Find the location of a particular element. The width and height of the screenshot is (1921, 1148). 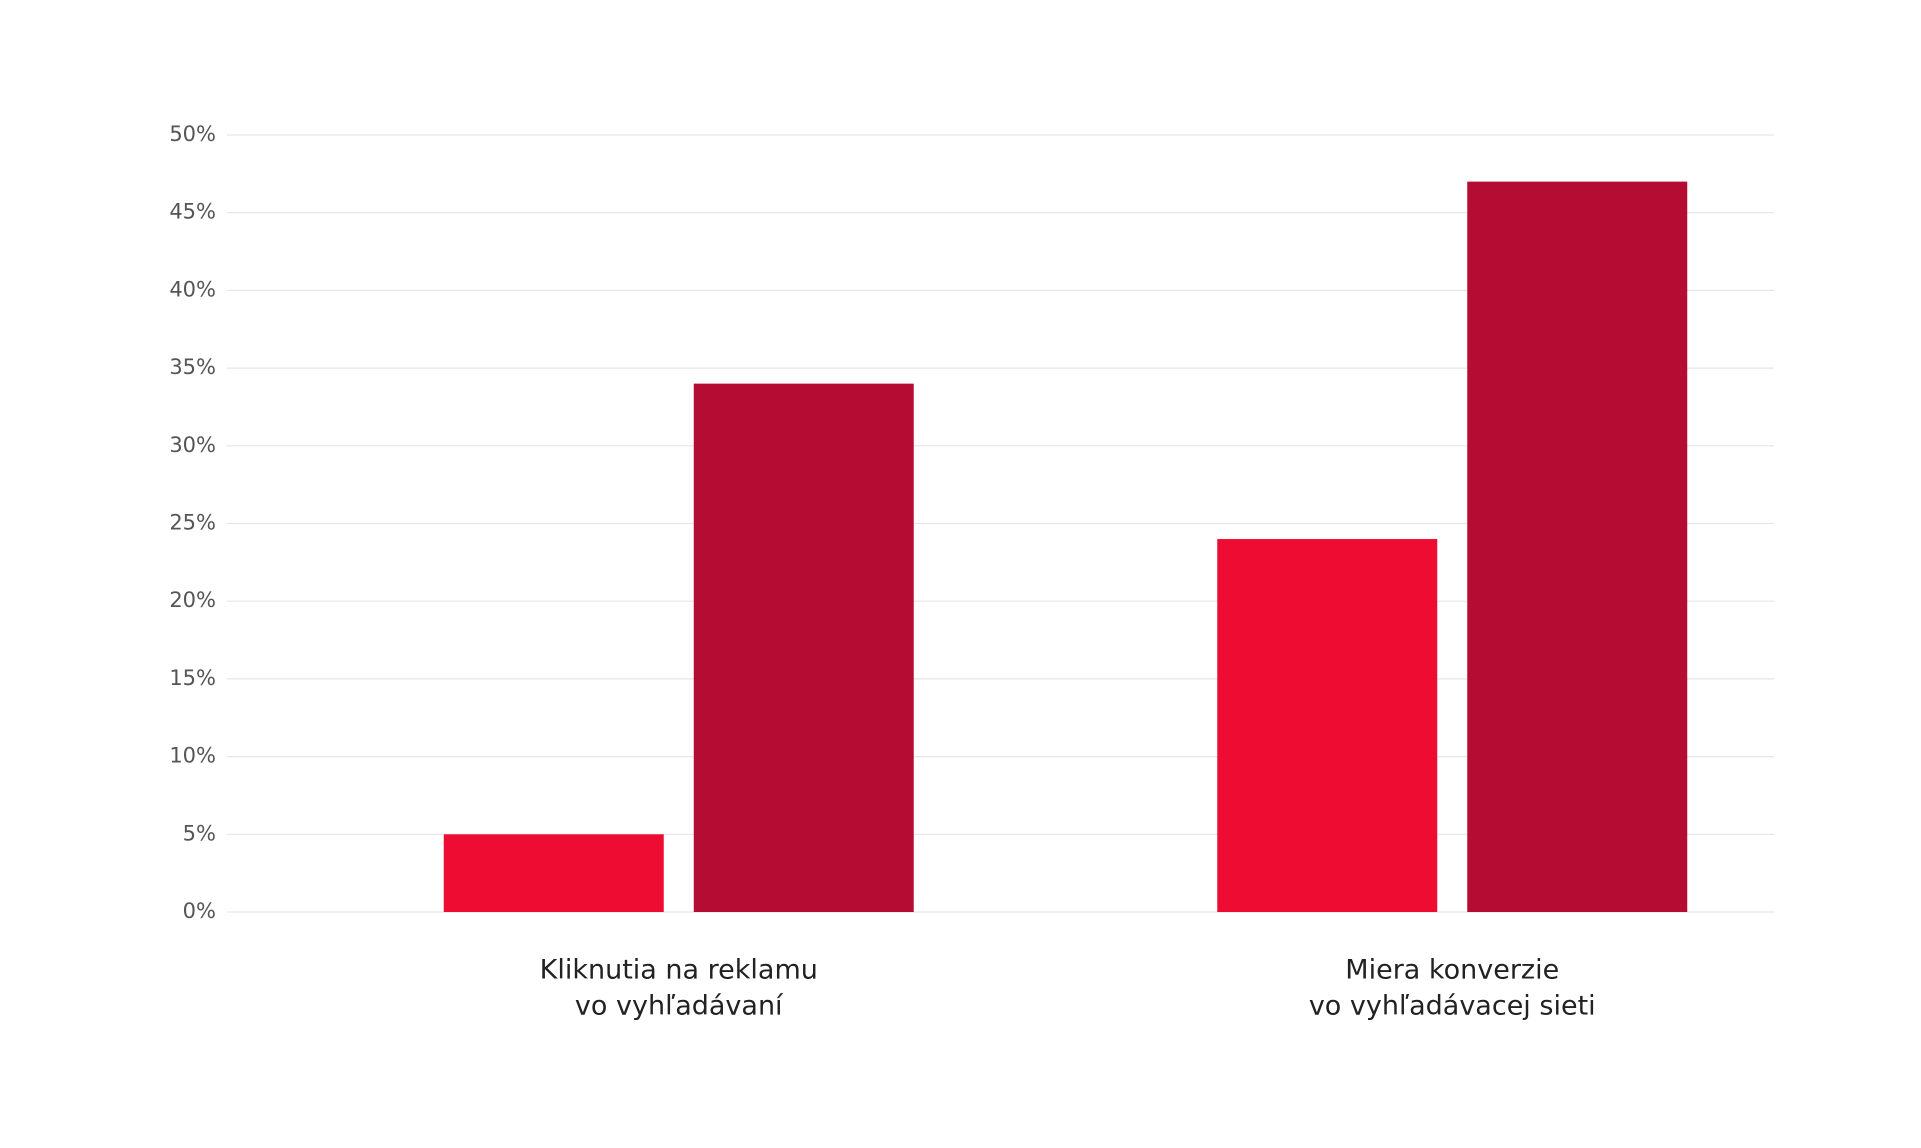

y-tick-label: 45% is located at coordinates (192, 212).